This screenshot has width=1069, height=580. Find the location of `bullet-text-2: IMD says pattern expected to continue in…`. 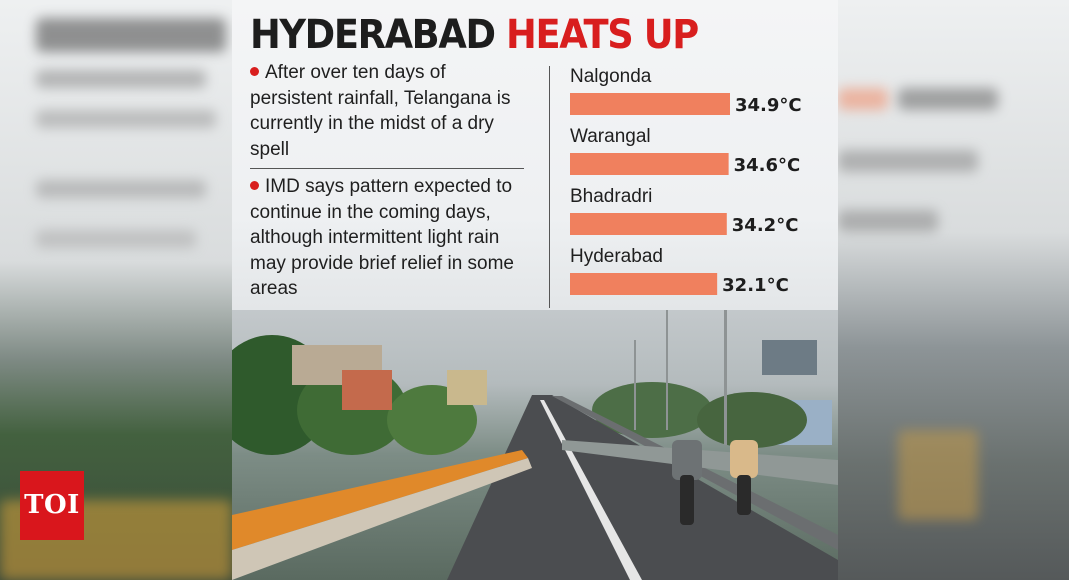

bullet-text-2: IMD says pattern expected to continue in… is located at coordinates (382, 237).